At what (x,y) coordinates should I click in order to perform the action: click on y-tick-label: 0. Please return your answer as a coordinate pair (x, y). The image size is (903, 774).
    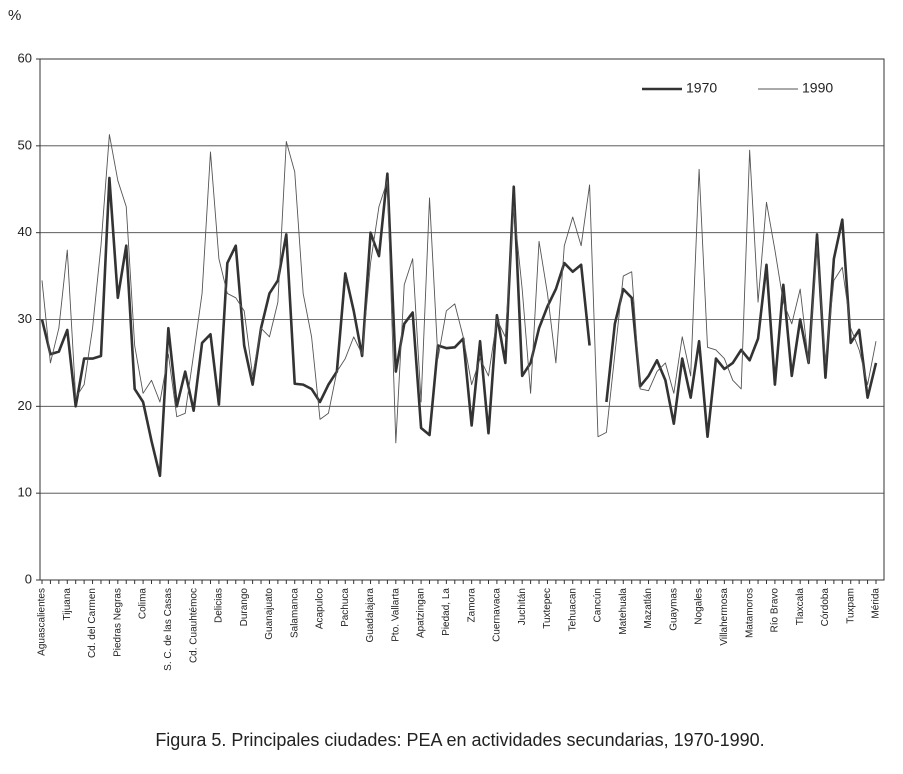
    Looking at the image, I should click on (28, 578).